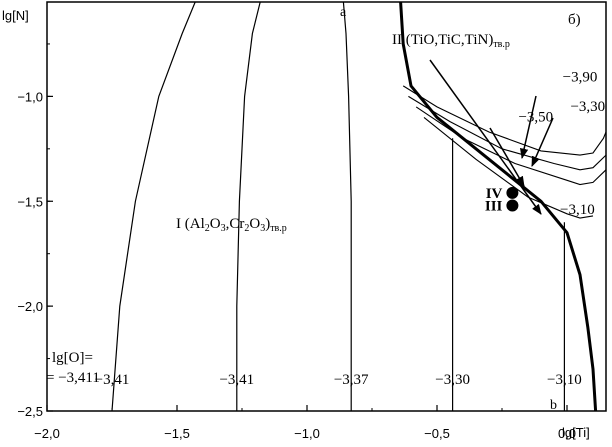 Image resolution: width=612 pixels, height=447 pixels. I want to click on isoline-II-label-3: −3,10, so click(577, 210).